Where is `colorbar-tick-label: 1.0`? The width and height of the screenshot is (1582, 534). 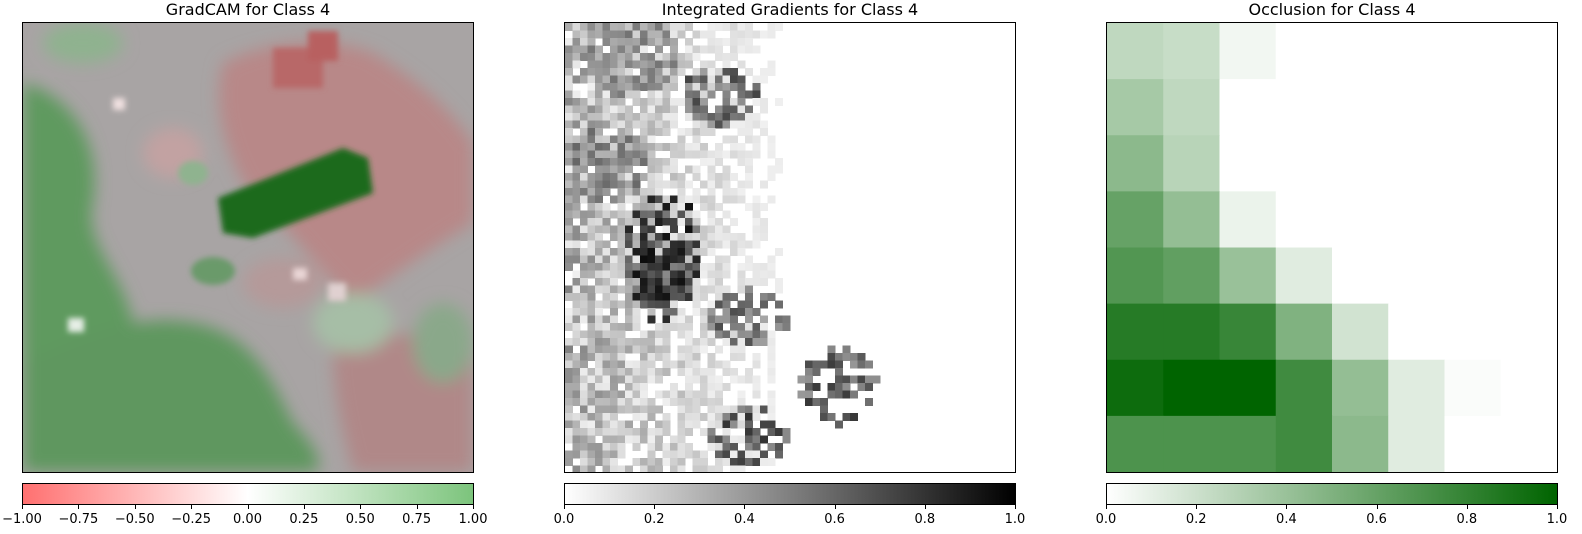
colorbar-tick-label: 1.0 is located at coordinates (1015, 519).